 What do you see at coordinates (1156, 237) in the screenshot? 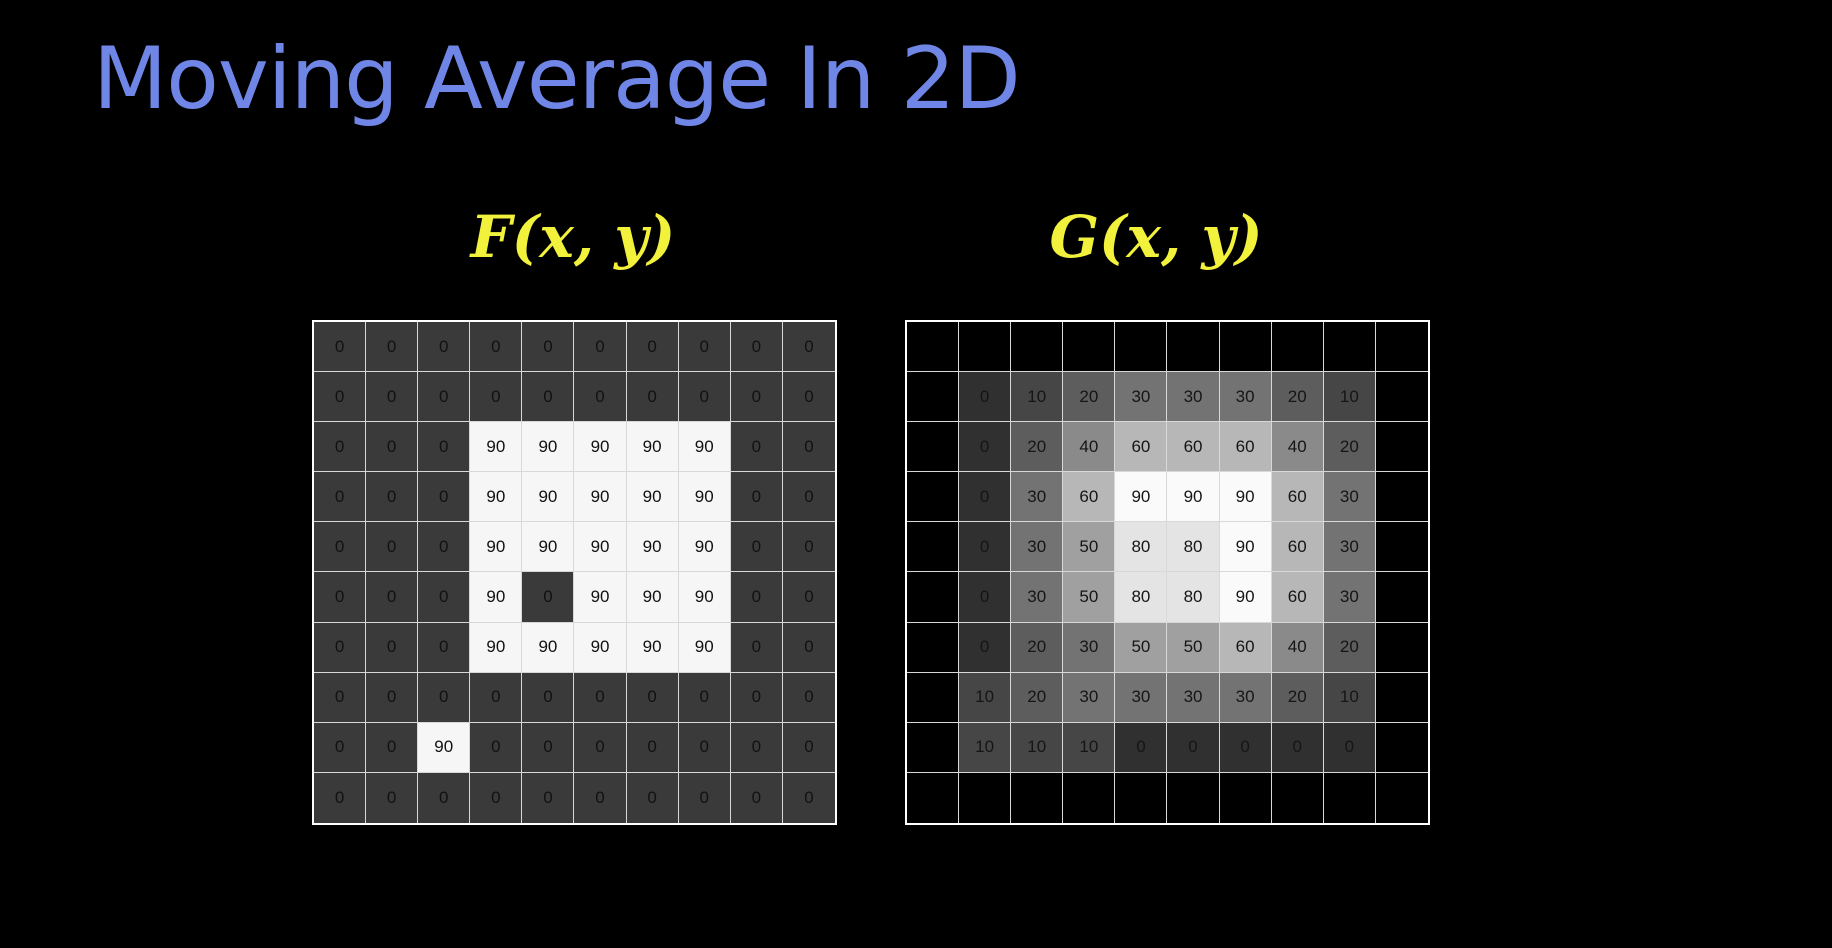
I see `output-grid-label: G(x, y)` at bounding box center [1156, 237].